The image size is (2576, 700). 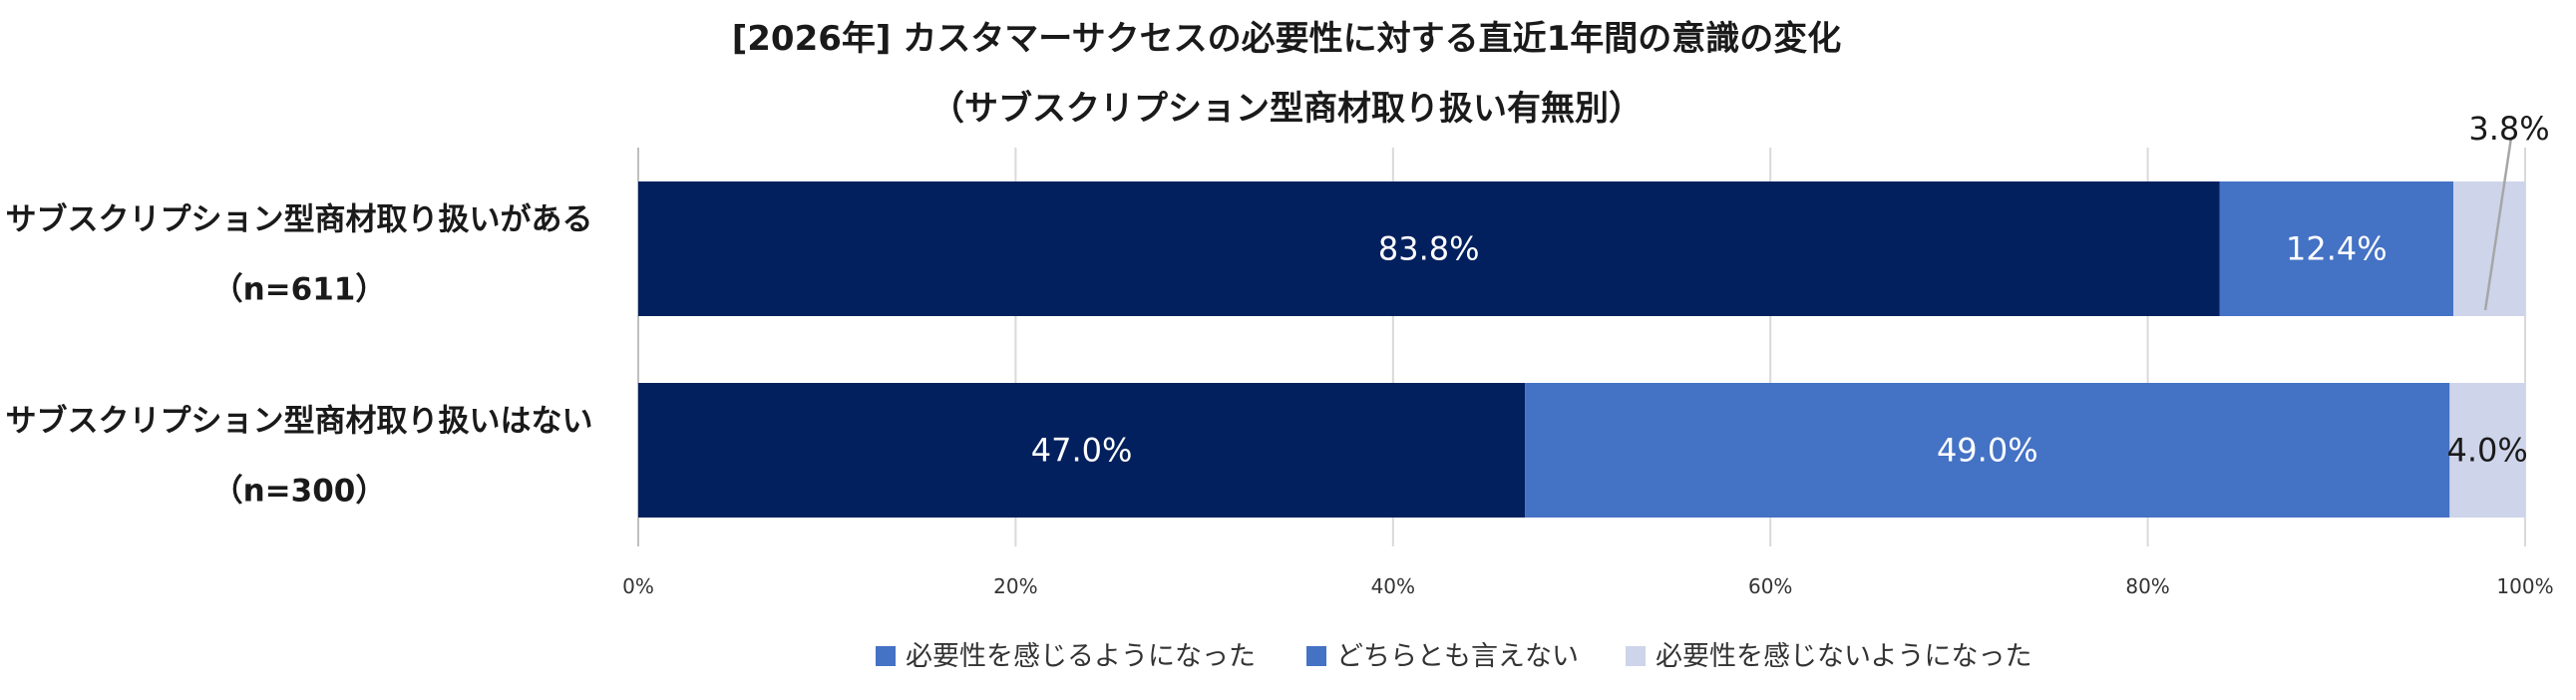 What do you see at coordinates (1587, 586) in the screenshot?
I see `x-axis-ticks: 0% 20% 40% 60% 80% 100%` at bounding box center [1587, 586].